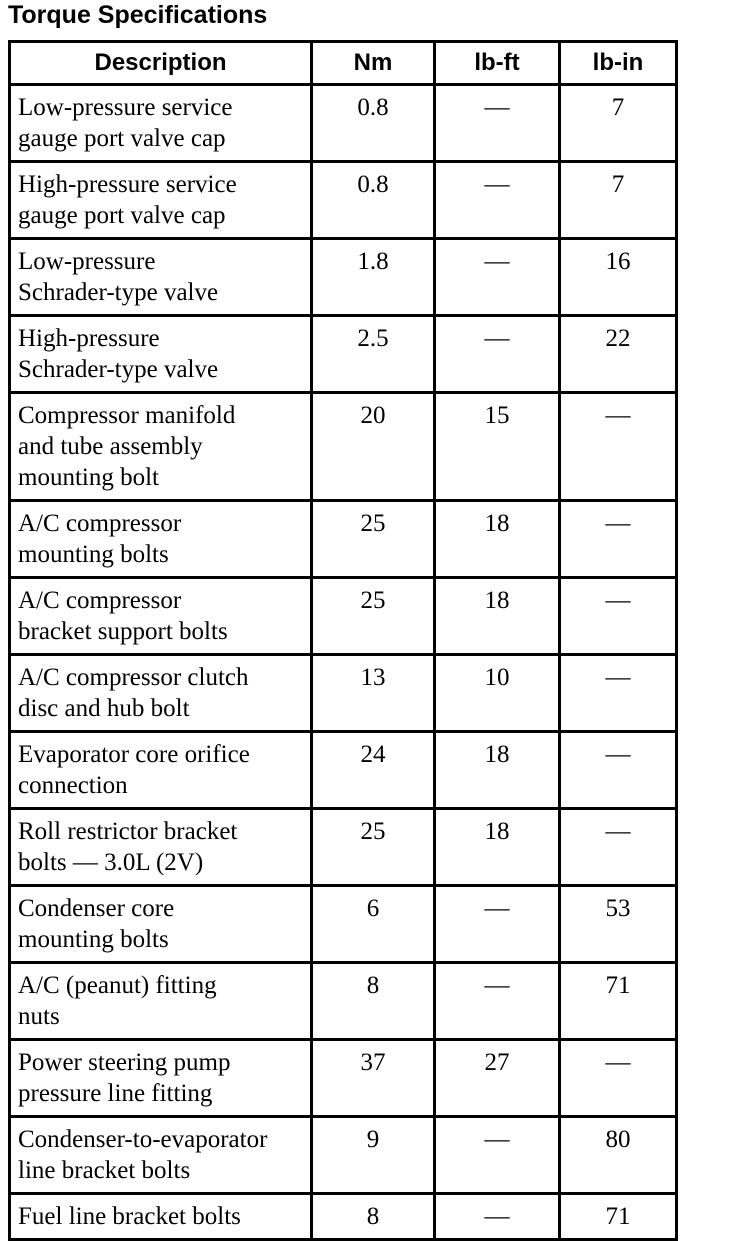  Describe the element at coordinates (160, 693) in the screenshot. I see `cell-description: A/C compressor clutch disc and hub bolt` at that location.